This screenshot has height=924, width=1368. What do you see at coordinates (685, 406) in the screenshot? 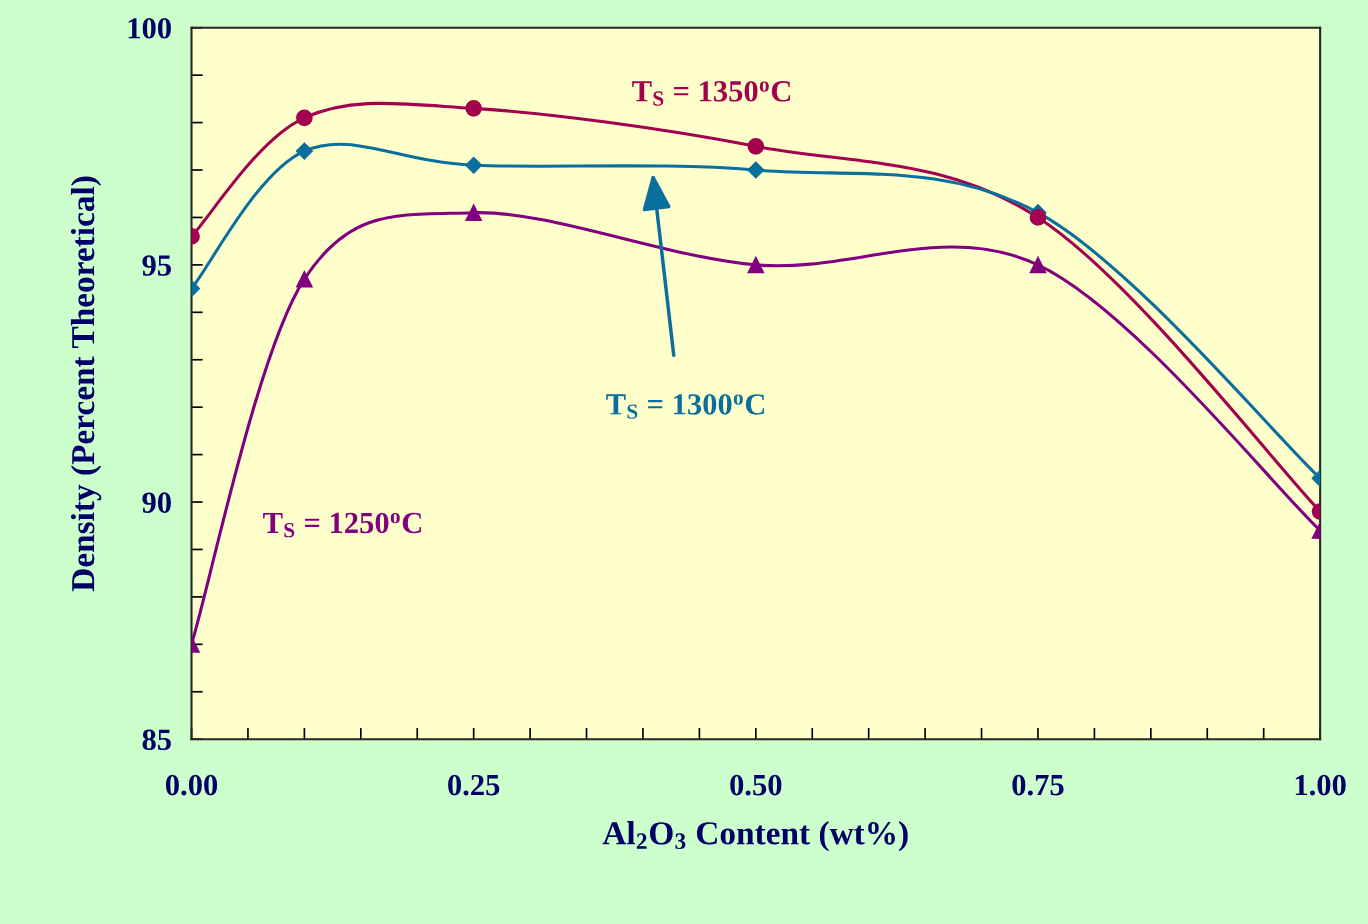
I see `text: T$_{S}$ = 1300$^{o}$C` at bounding box center [685, 406].